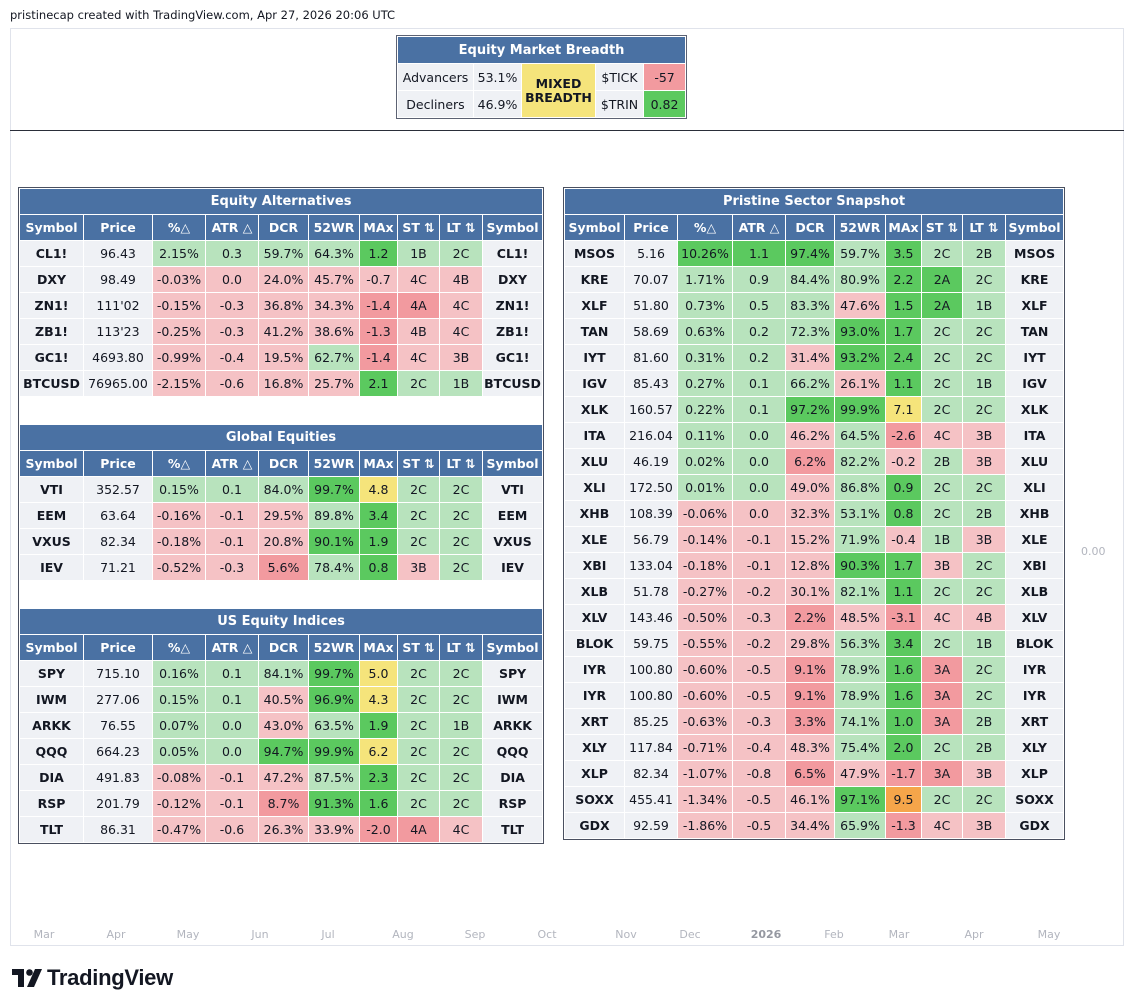 The height and width of the screenshot is (1008, 1134). Describe the element at coordinates (810, 513) in the screenshot. I see `dcr-cell: 32.3%` at that location.